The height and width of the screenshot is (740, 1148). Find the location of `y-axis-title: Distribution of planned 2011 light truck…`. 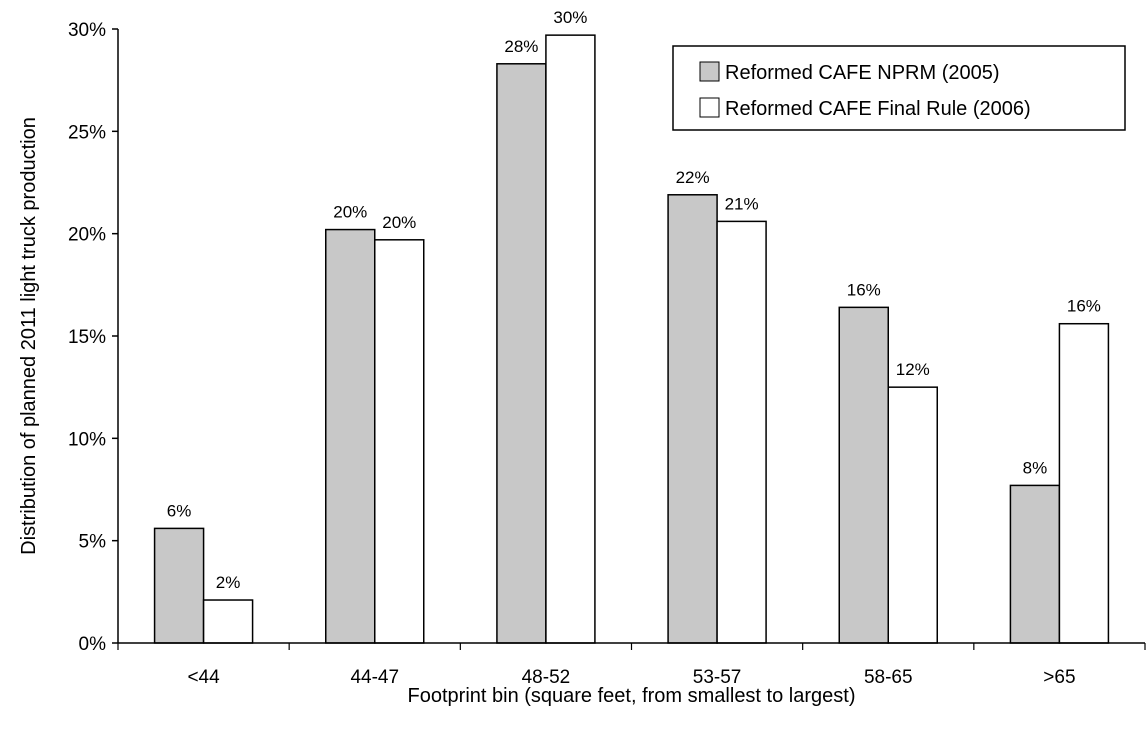

y-axis-title: Distribution of planned 2011 light truck… is located at coordinates (29, 336).